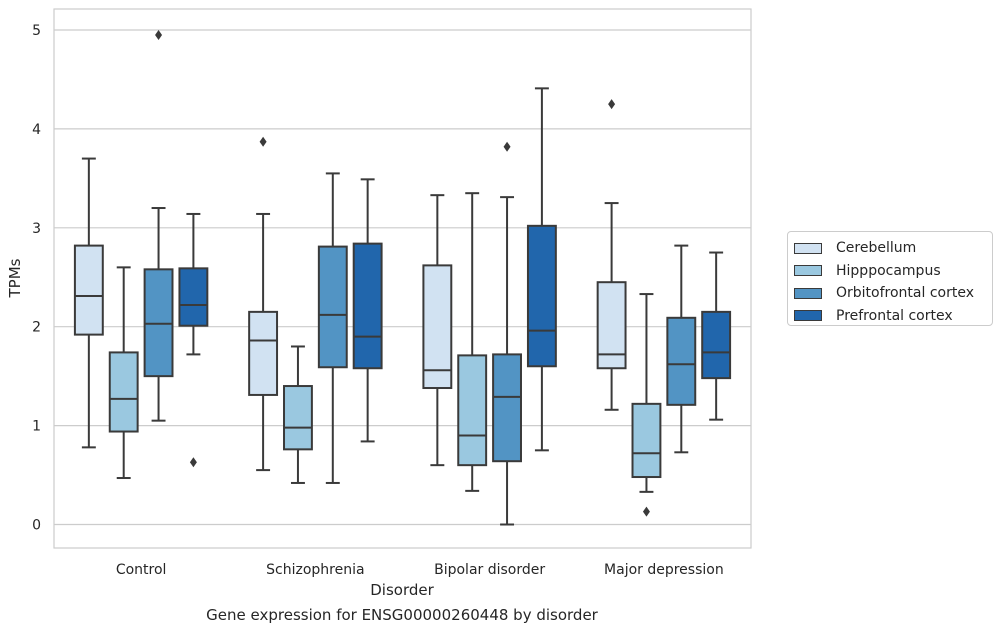  I want to click on legend-label: Cerebellum, so click(876, 248).